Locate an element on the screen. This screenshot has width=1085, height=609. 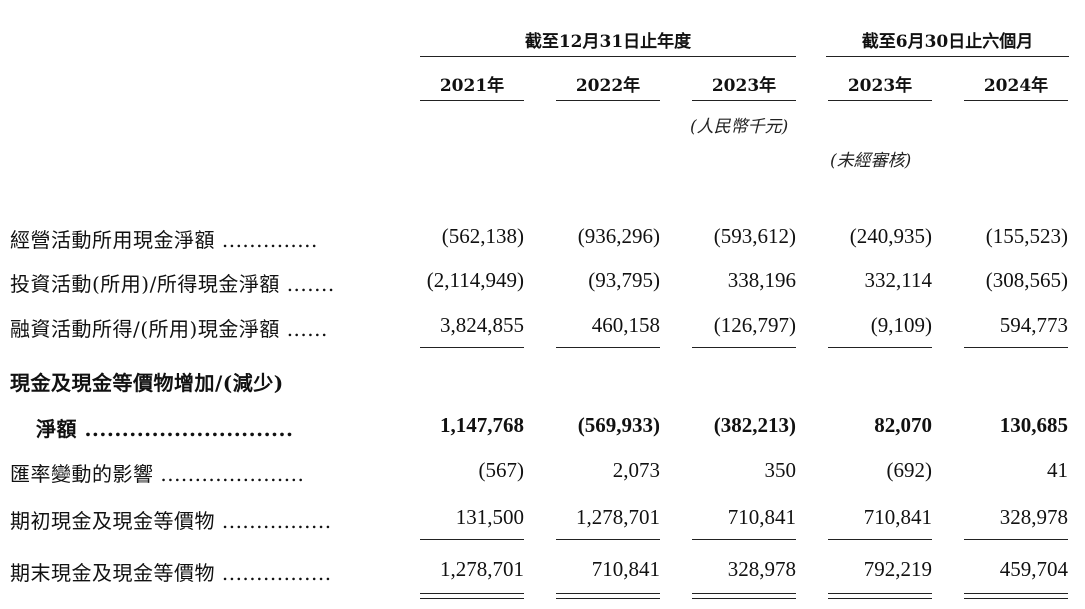
value-cell: 131,500 is located at coordinates (489, 517).